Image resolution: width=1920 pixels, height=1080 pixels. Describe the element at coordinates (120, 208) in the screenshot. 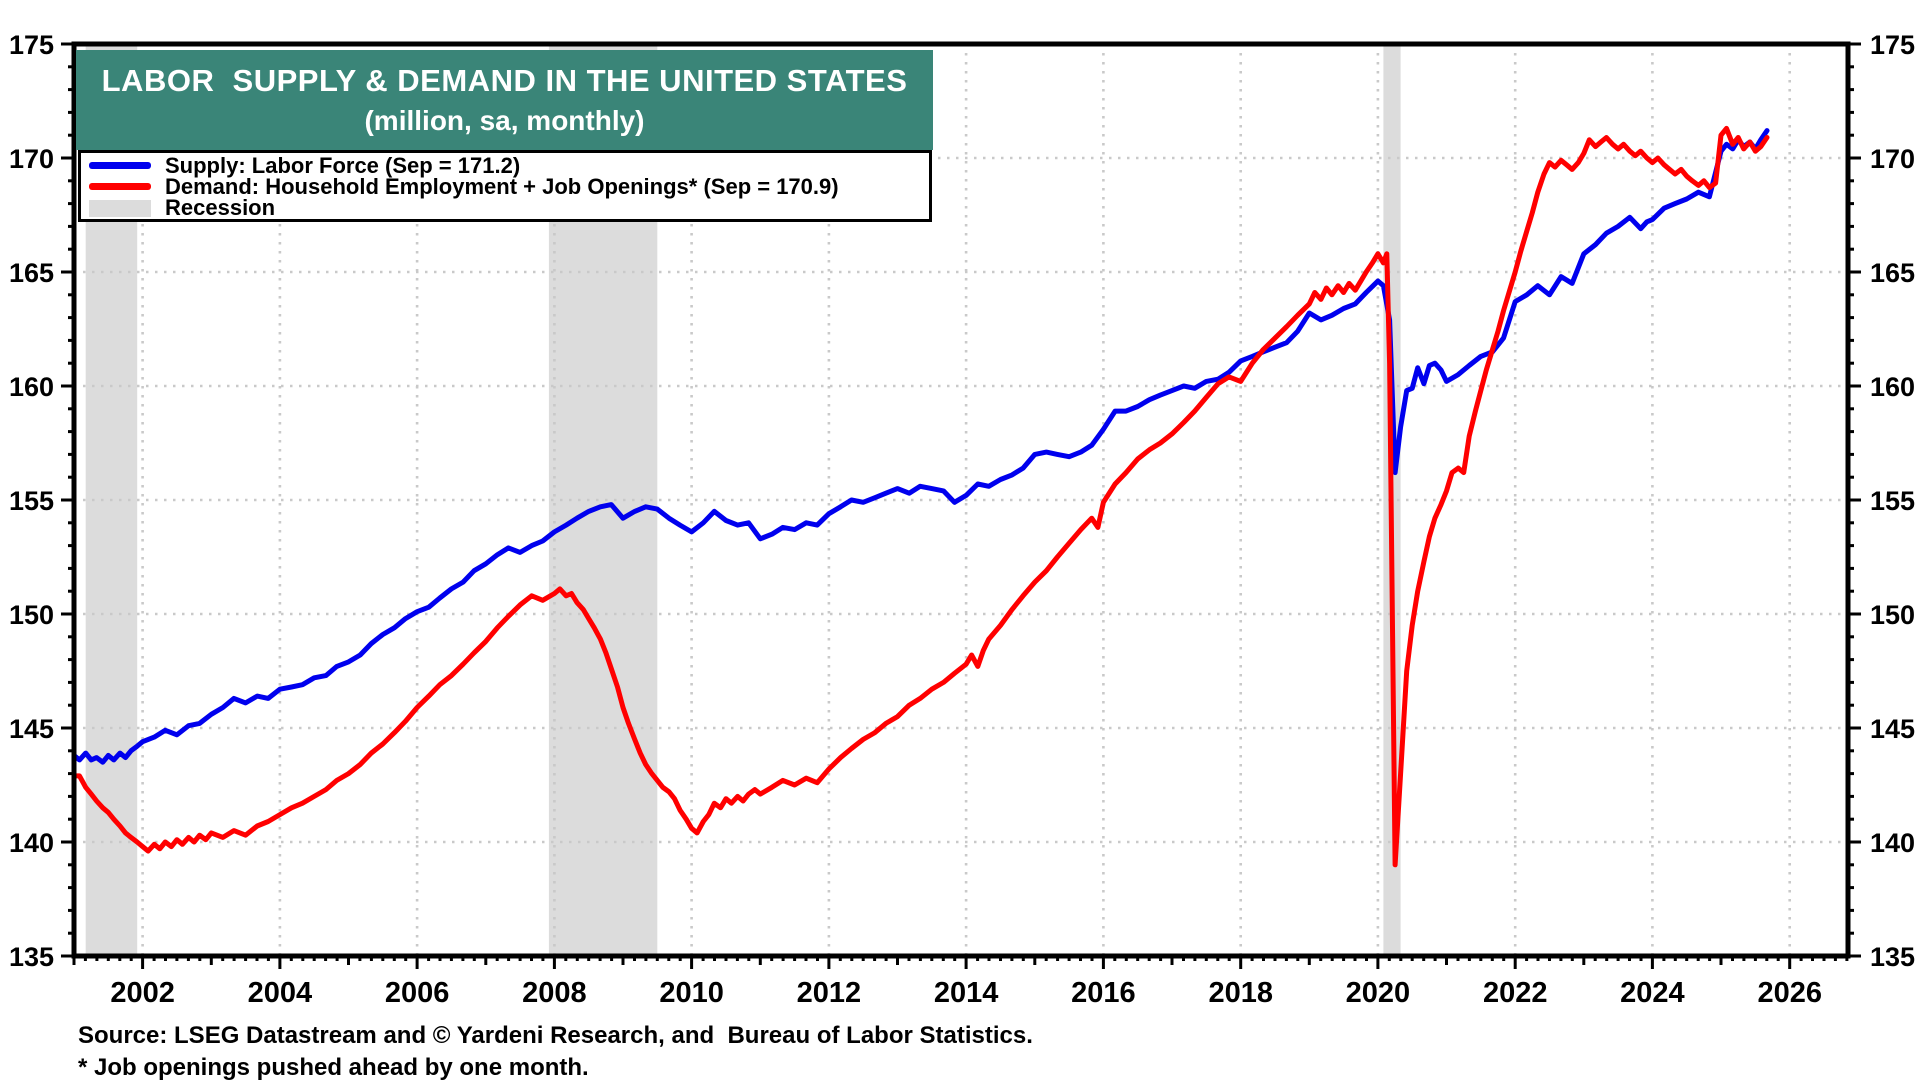

I see `recession-band-swatch` at that location.